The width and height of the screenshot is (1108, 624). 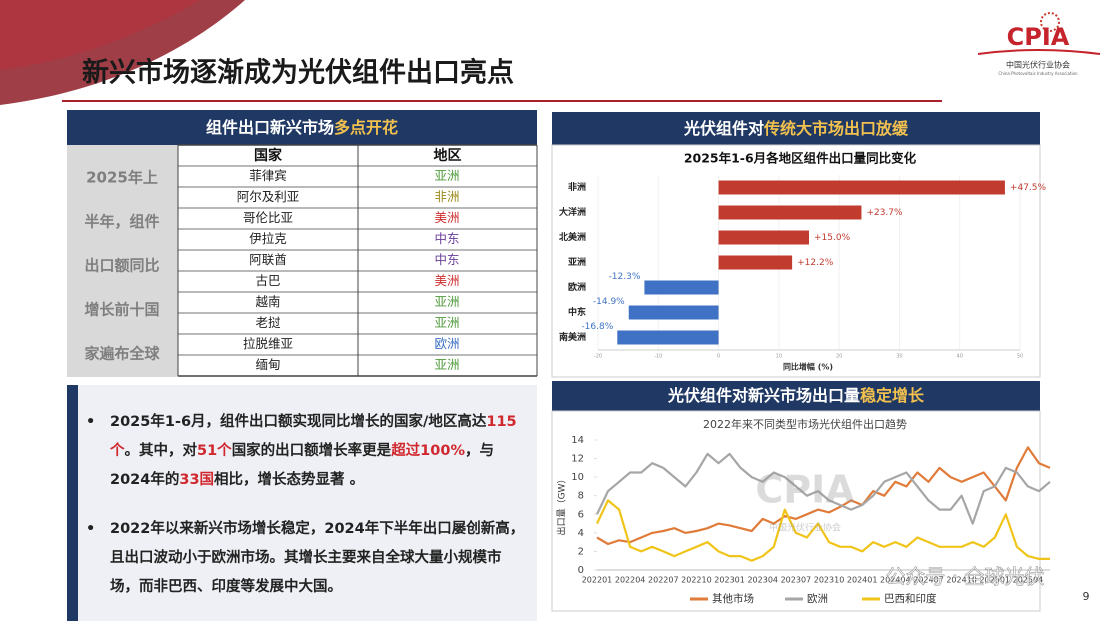 I want to click on side-label: 半年，组件, so click(x=121, y=222).